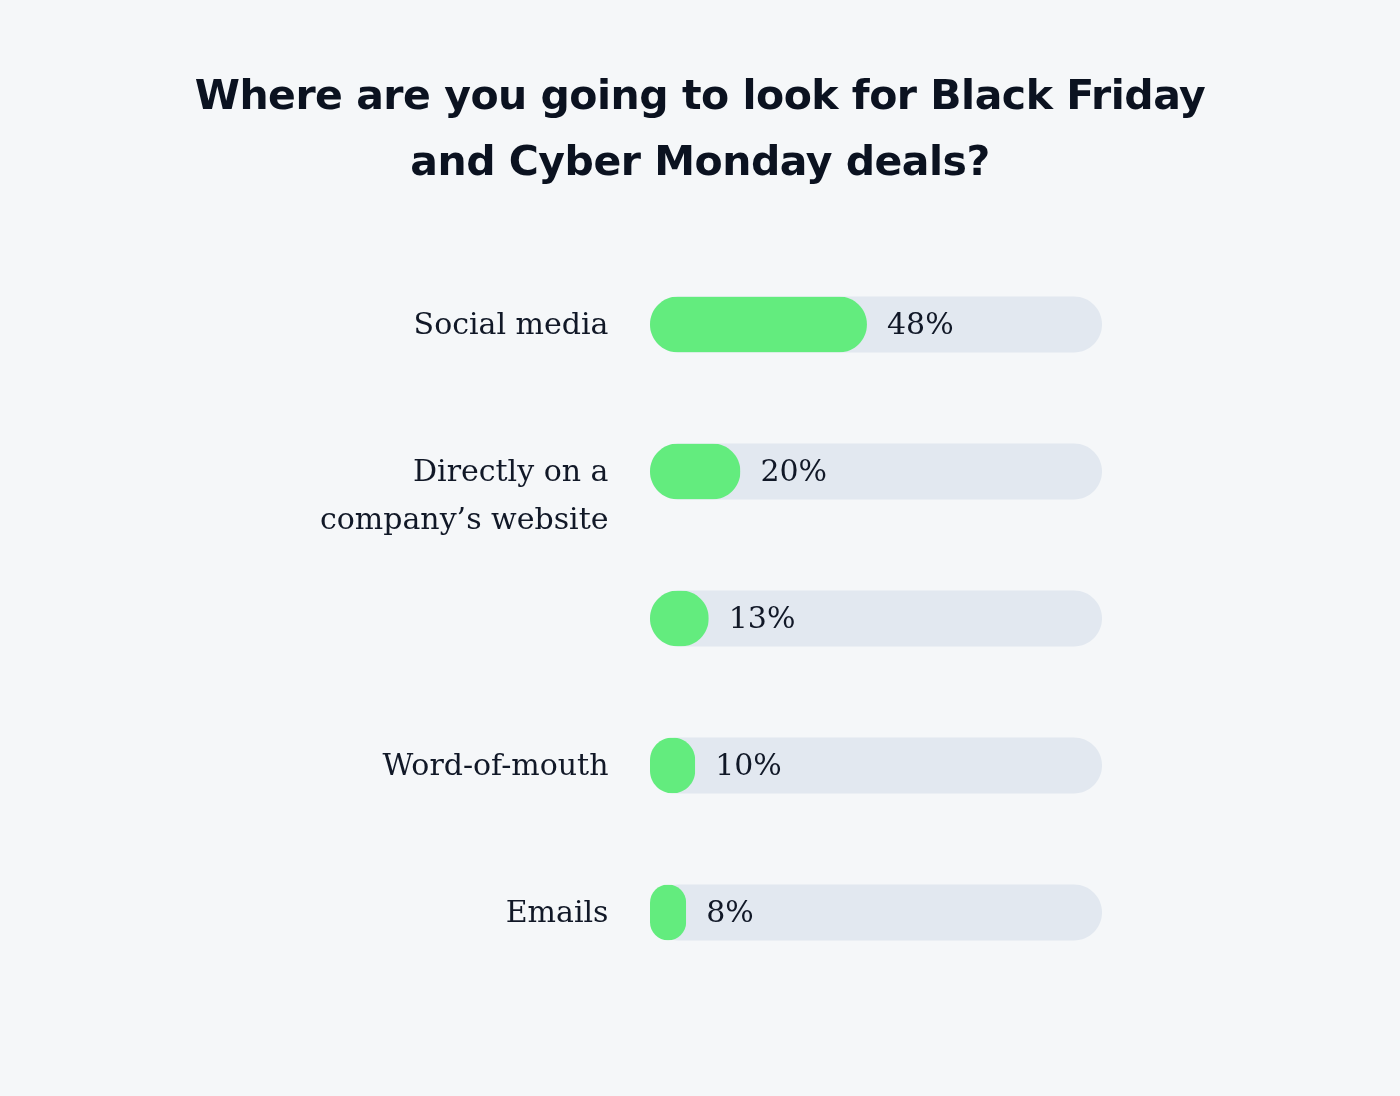 This screenshot has height=1096, width=1400. What do you see at coordinates (495, 764) in the screenshot?
I see `y-tick-label: Word-of-mouth` at bounding box center [495, 764].